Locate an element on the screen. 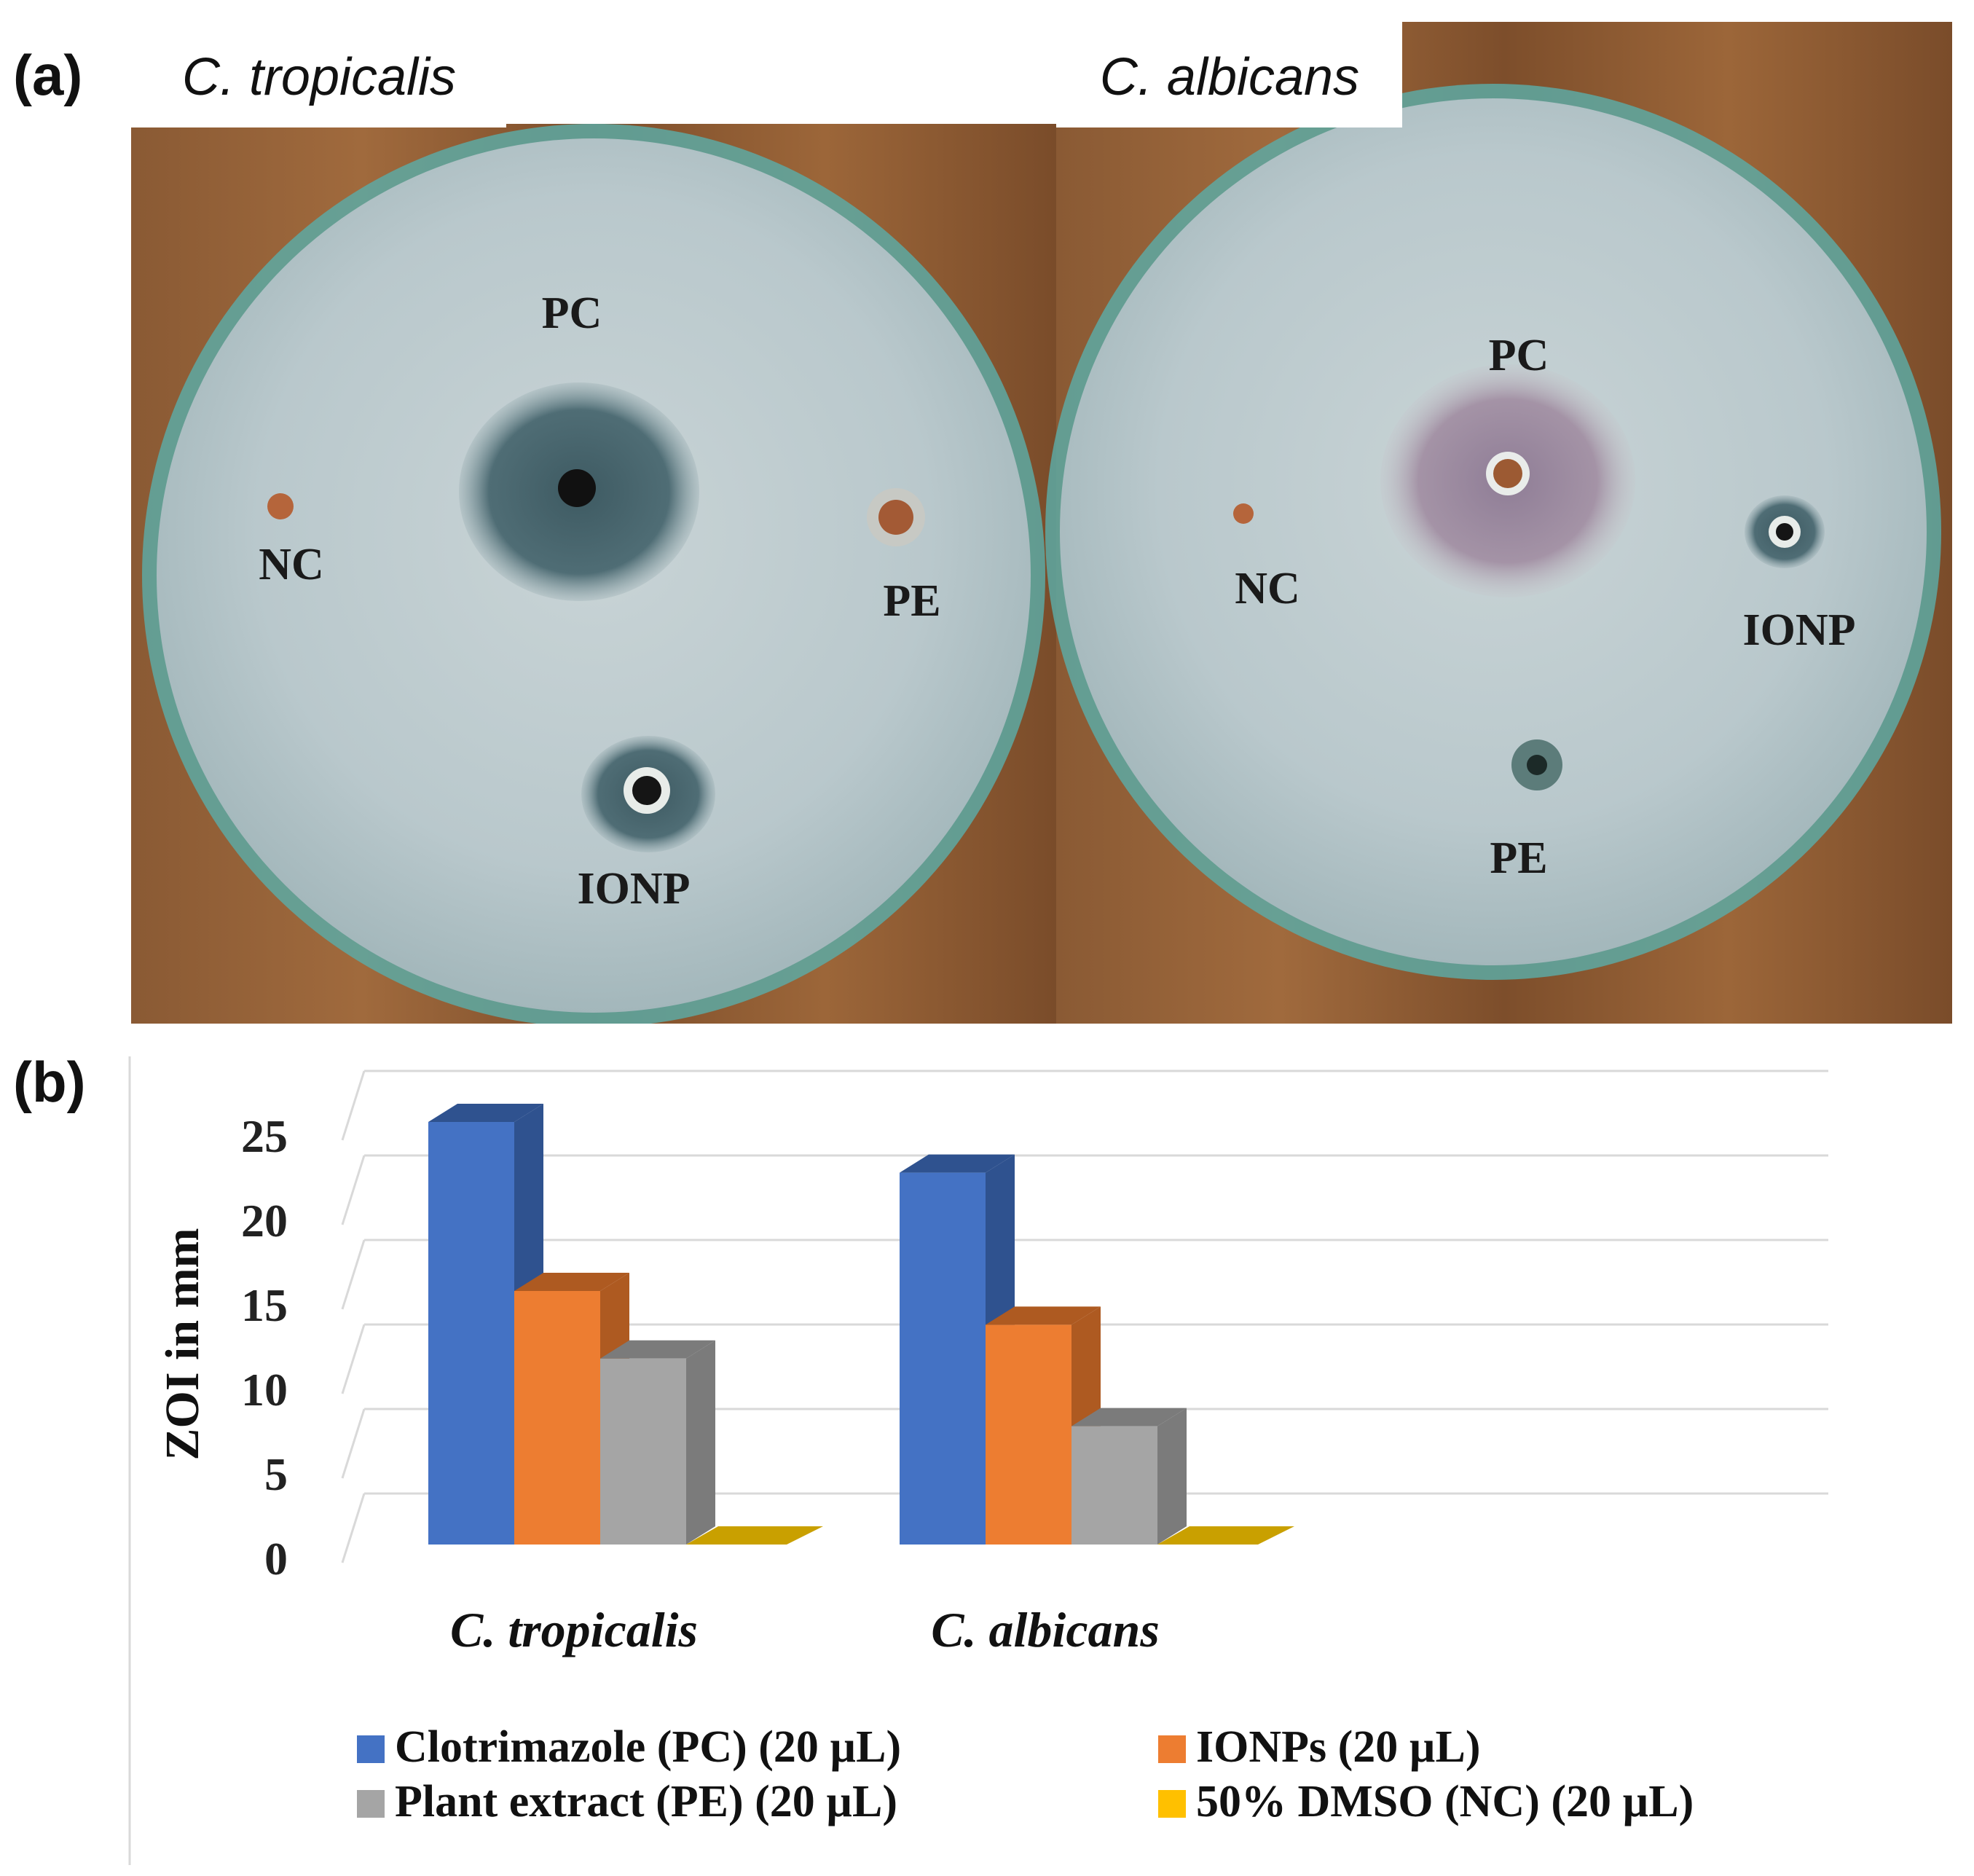  plate2-pc-label: PC is located at coordinates (1519, 355).